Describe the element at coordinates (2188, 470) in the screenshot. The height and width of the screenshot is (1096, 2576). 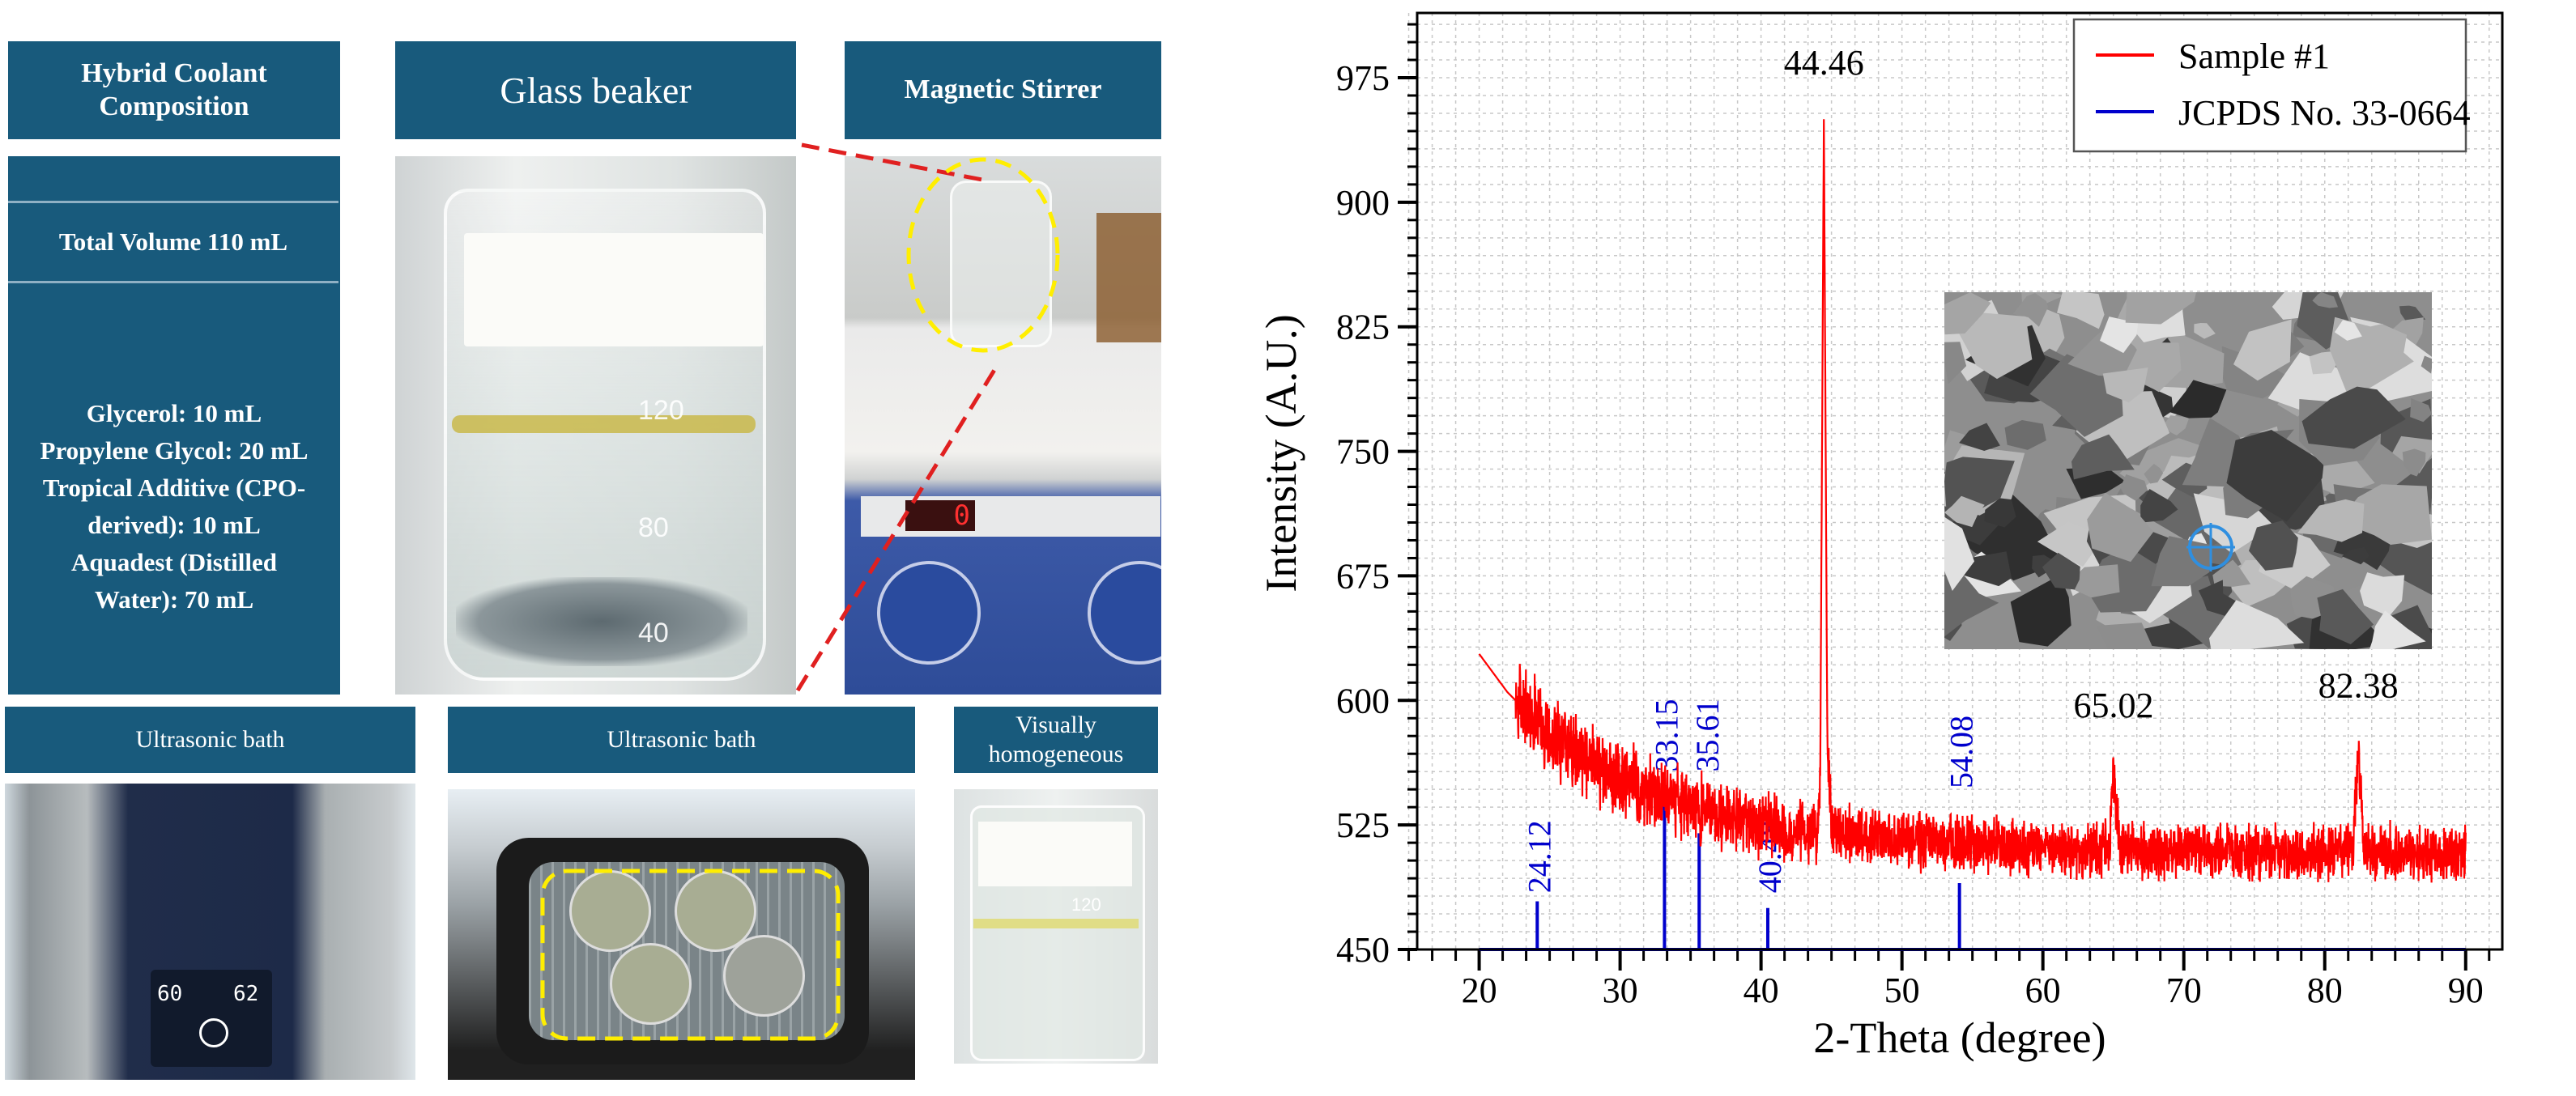
I see `sem-inset-image` at that location.